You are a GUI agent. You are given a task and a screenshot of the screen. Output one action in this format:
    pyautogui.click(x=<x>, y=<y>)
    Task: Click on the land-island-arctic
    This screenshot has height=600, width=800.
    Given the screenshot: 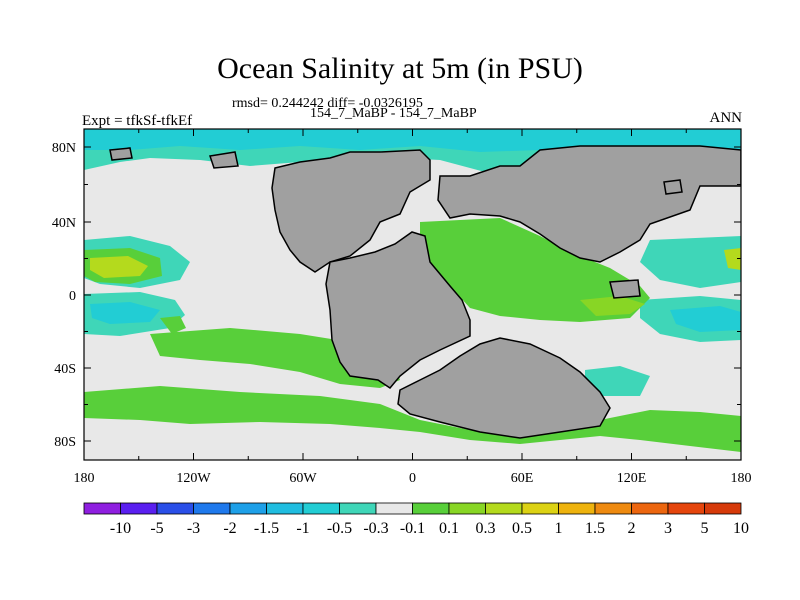 What is the action you would take?
    pyautogui.click(x=224, y=160)
    